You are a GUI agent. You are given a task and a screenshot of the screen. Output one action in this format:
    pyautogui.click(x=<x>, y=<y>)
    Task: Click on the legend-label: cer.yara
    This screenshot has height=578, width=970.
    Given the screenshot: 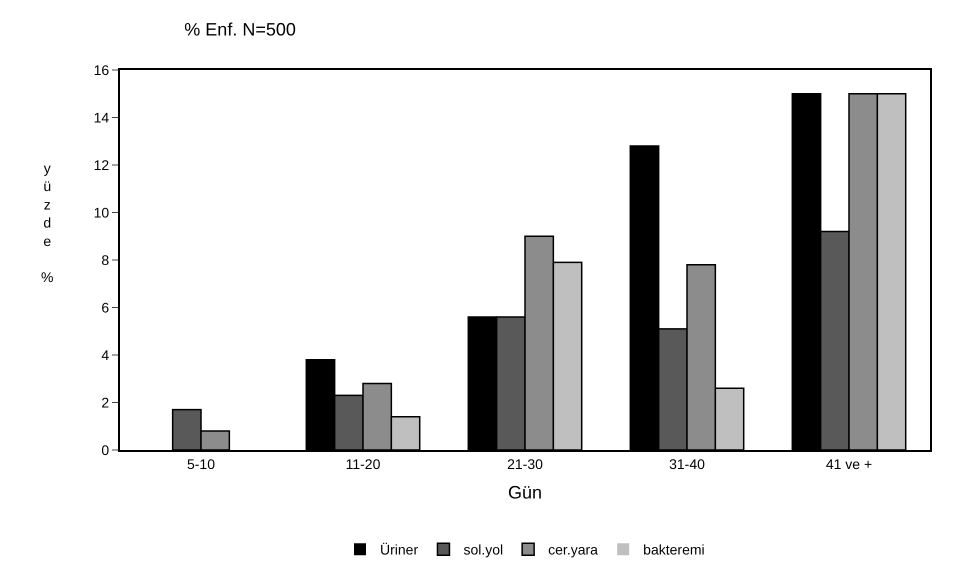 What is the action you would take?
    pyautogui.click(x=573, y=550)
    